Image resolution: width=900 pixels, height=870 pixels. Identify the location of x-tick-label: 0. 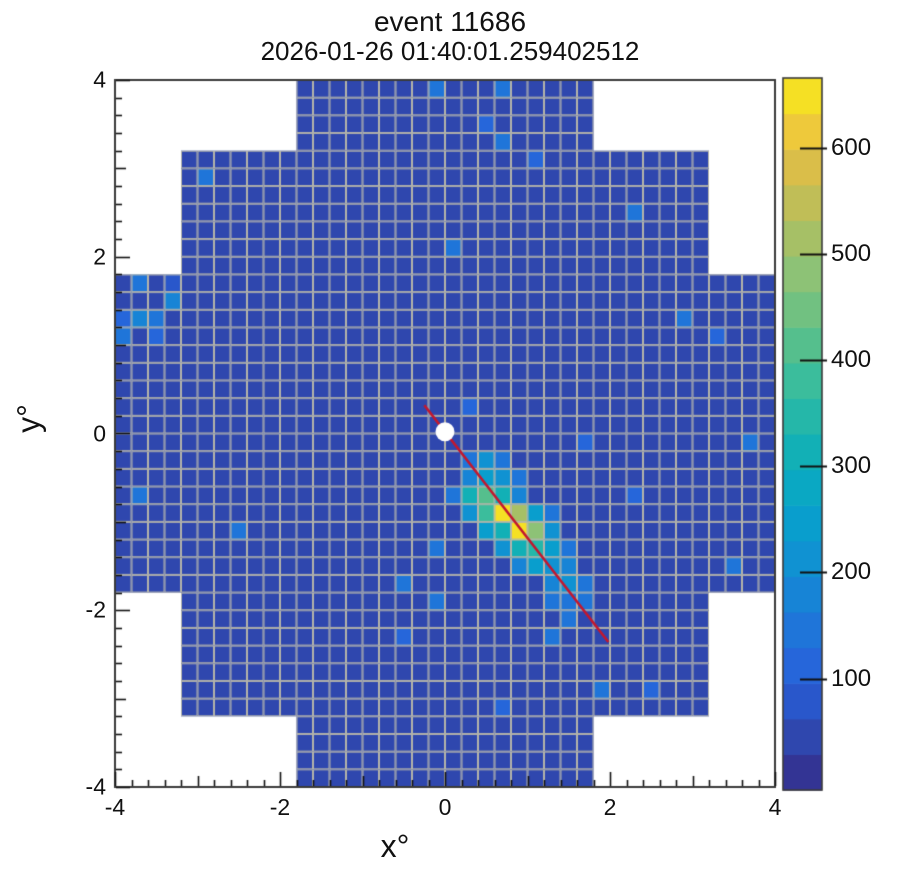
(445, 807).